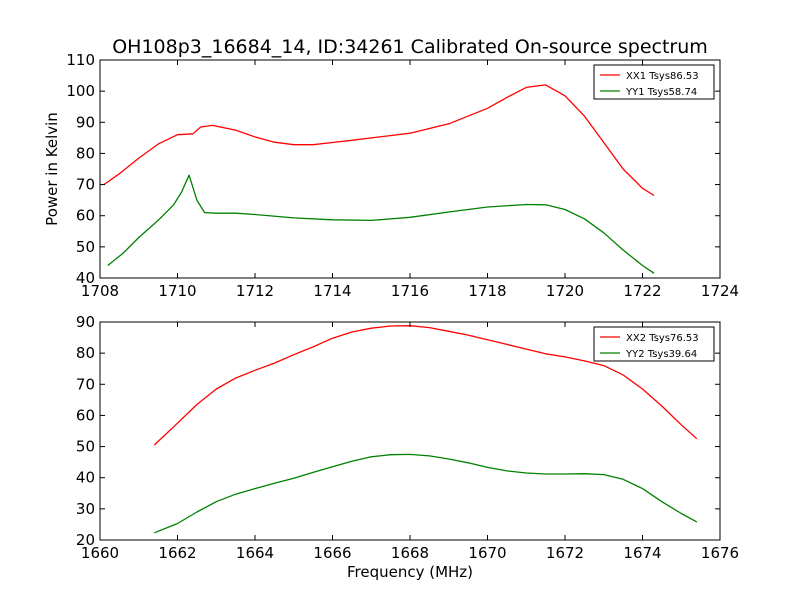  What do you see at coordinates (255, 291) in the screenshot?
I see `x-tick-label: 1712` at bounding box center [255, 291].